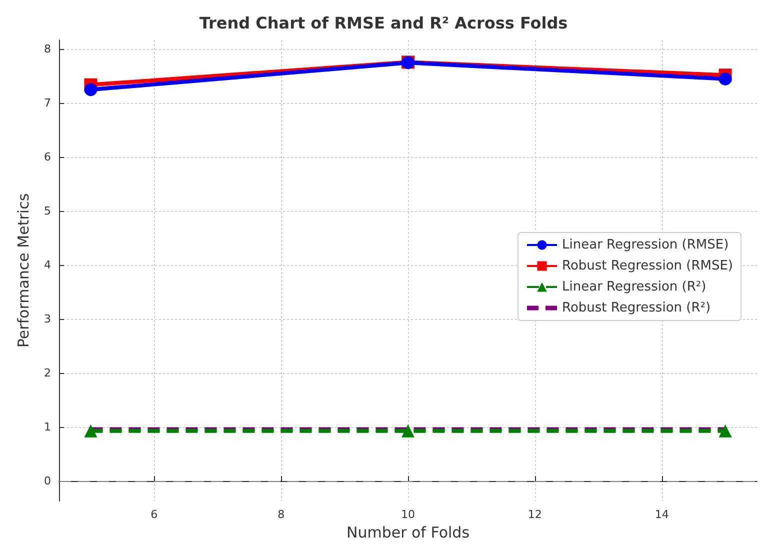 The image size is (767, 553). I want to click on legend-label: Linear Regression (RMSE), so click(645, 245).